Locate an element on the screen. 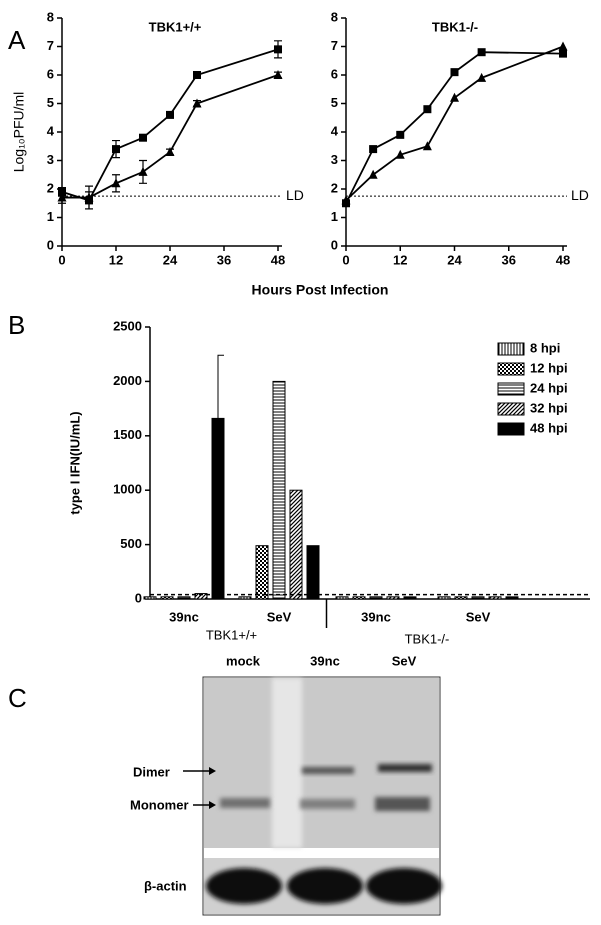 Image resolution: width=601 pixels, height=925 pixels. x-tick-label: 48 is located at coordinates (563, 259).